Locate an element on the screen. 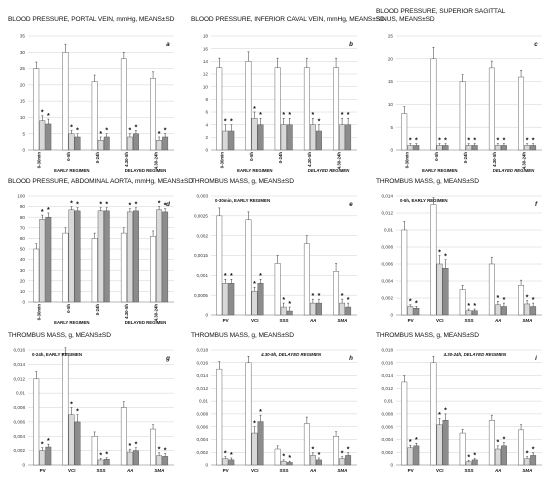 The width and height of the screenshot is (550, 479). panel-letter: e is located at coordinates (351, 204).